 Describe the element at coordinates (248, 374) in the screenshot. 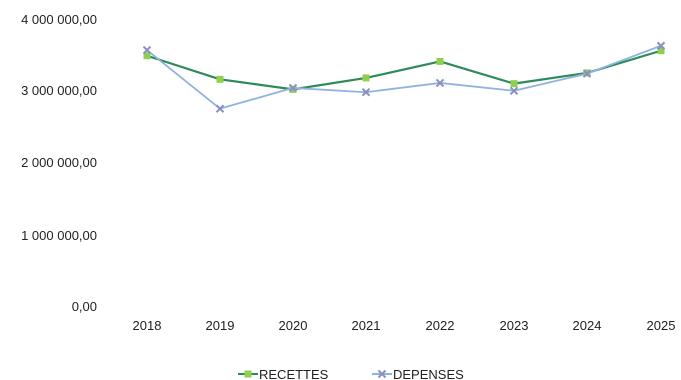

I see `legend-marker-recettes` at that location.